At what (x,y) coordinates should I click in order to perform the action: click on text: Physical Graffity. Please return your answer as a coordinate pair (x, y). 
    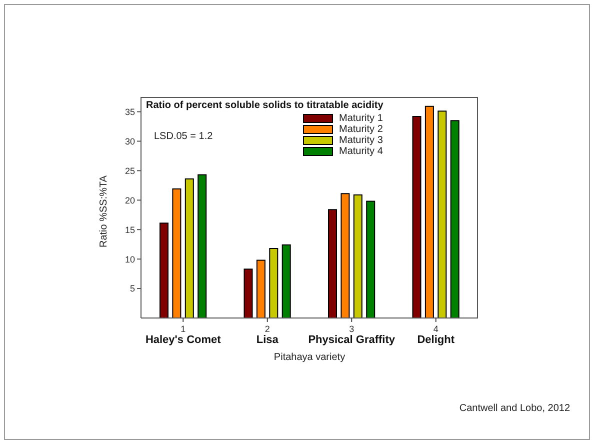
    Looking at the image, I should click on (352, 340).